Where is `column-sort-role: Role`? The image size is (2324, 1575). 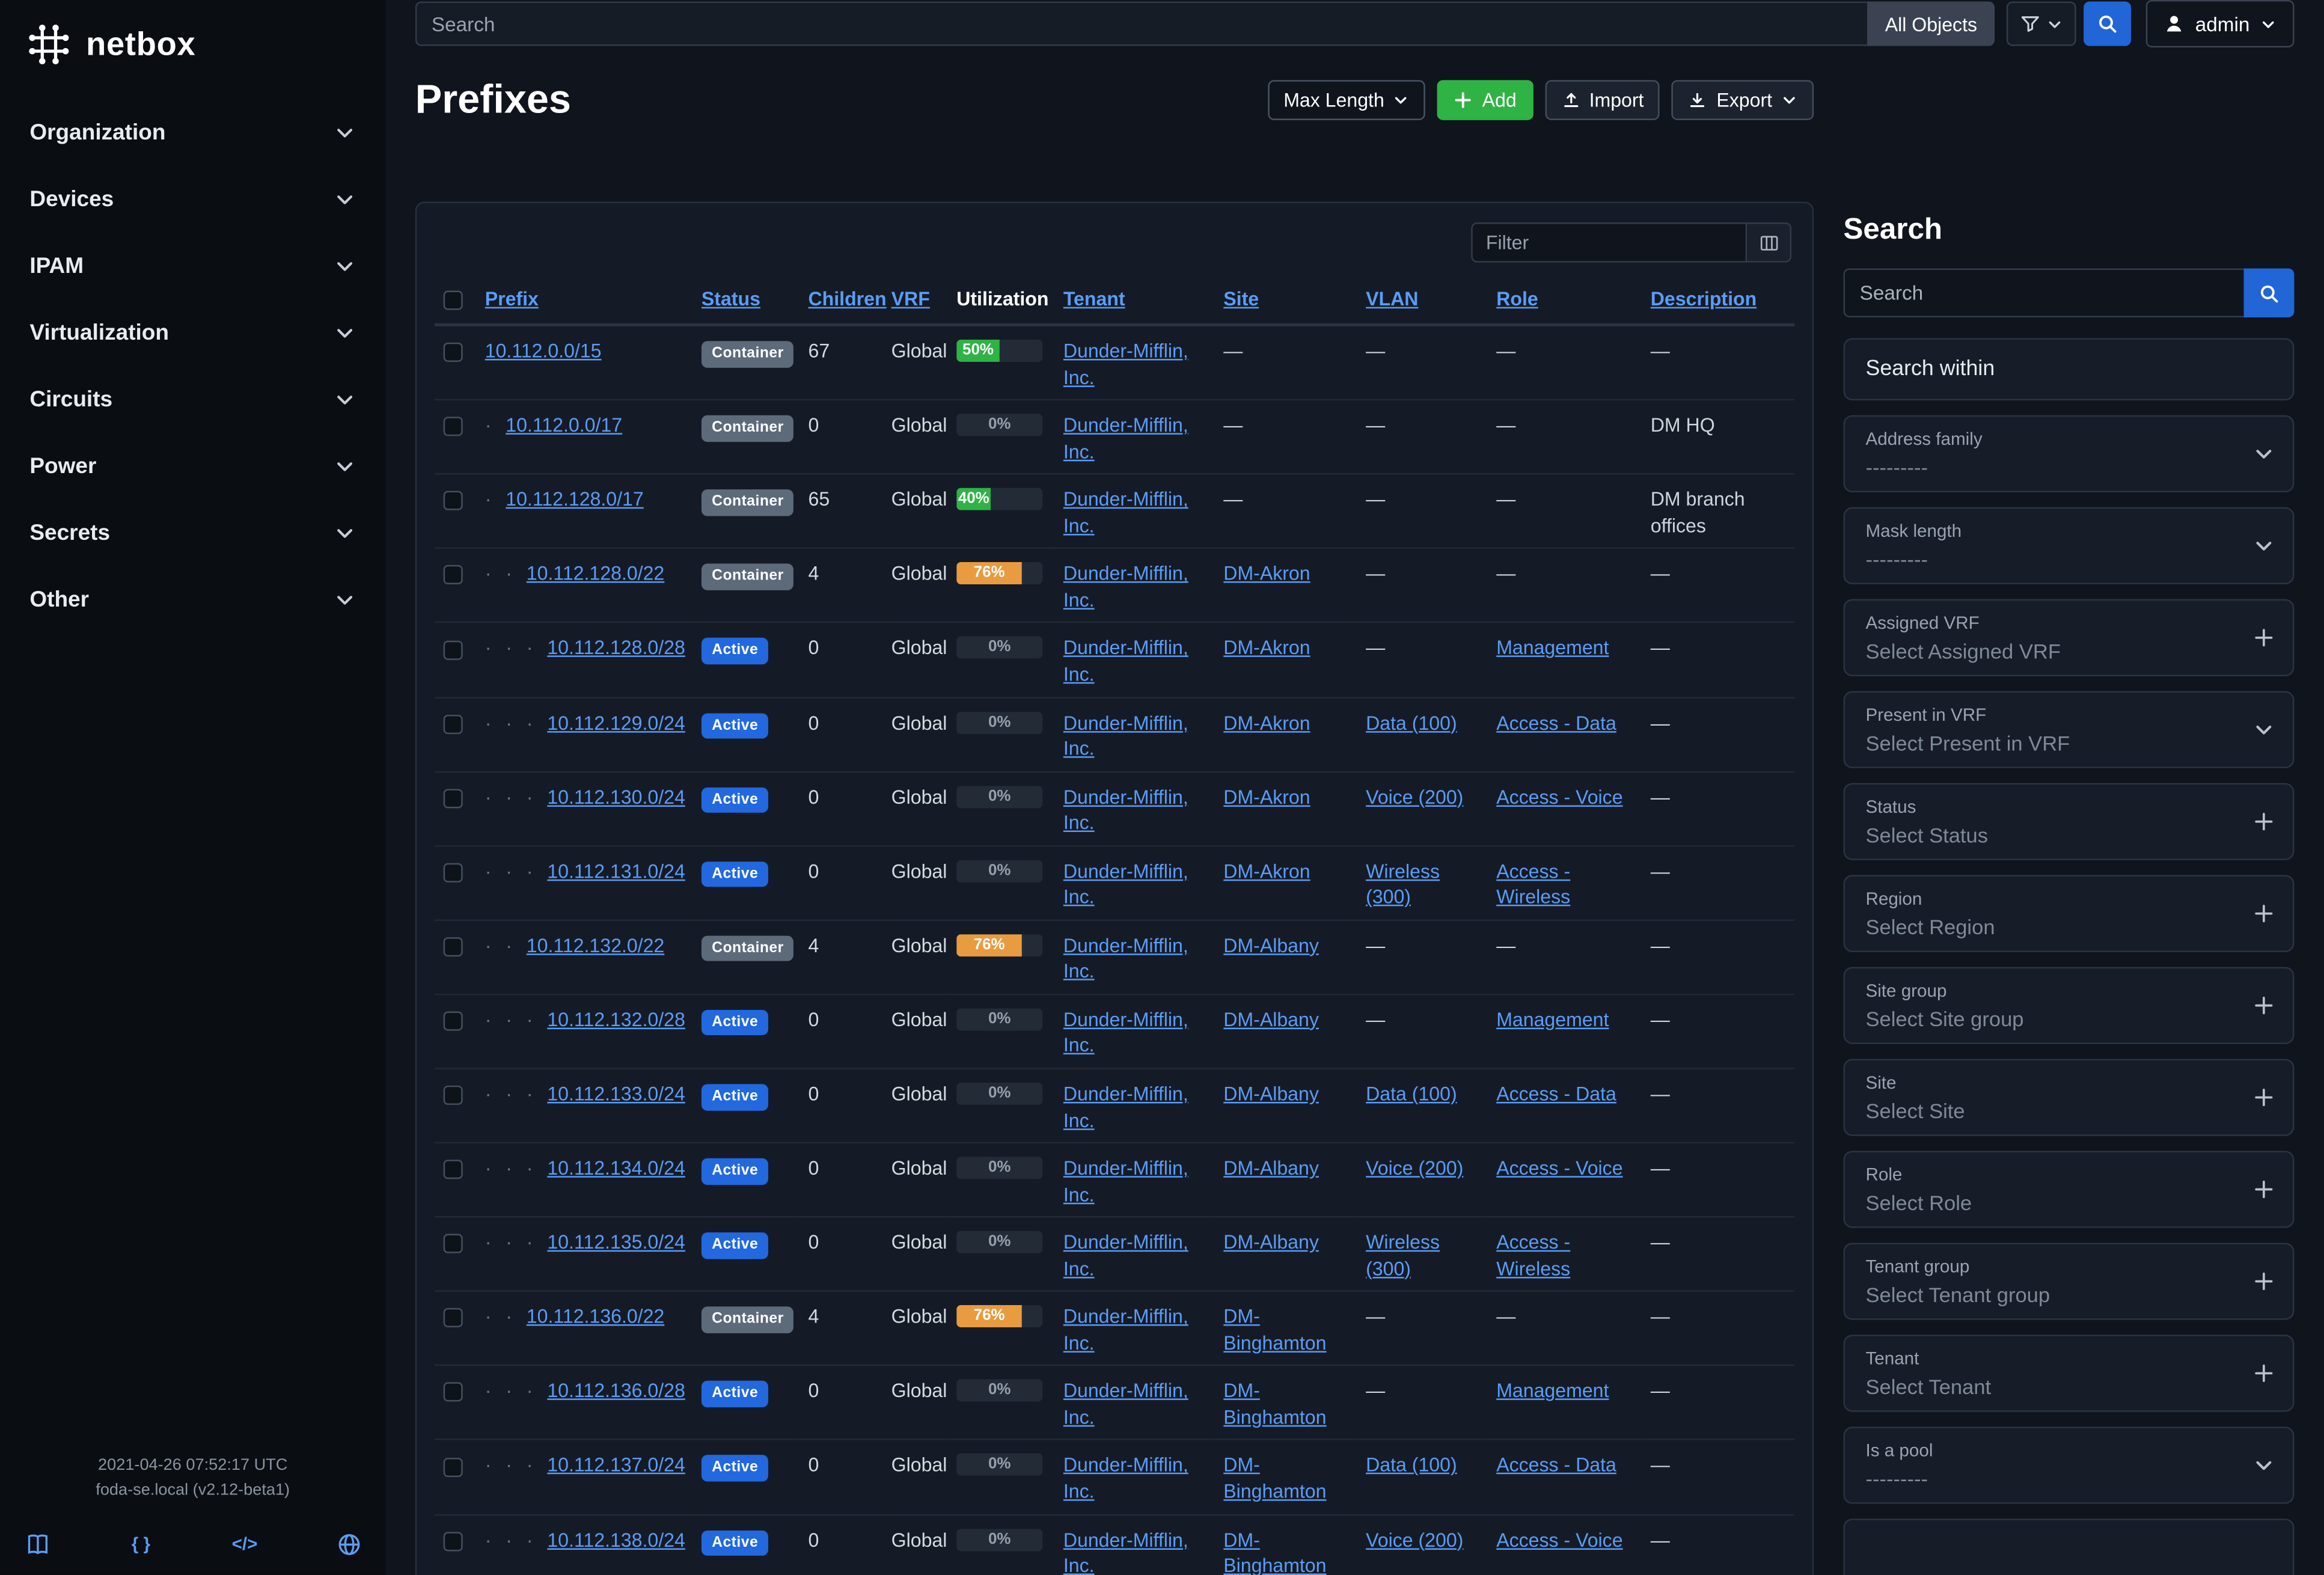
column-sort-role: Role is located at coordinates (1517, 299).